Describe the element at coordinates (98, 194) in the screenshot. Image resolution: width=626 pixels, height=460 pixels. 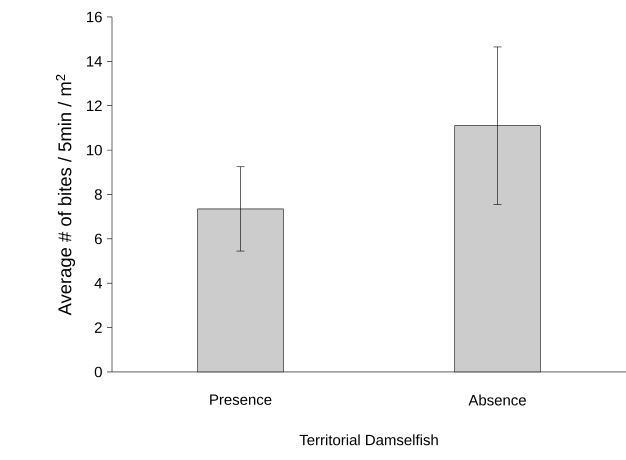
I see `y-tick-label: 8` at that location.